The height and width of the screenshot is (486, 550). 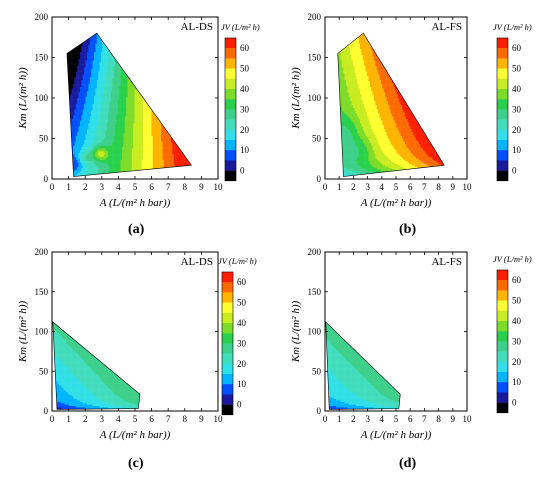 I want to click on colorbar-tick-label: 0, so click(x=242, y=171).